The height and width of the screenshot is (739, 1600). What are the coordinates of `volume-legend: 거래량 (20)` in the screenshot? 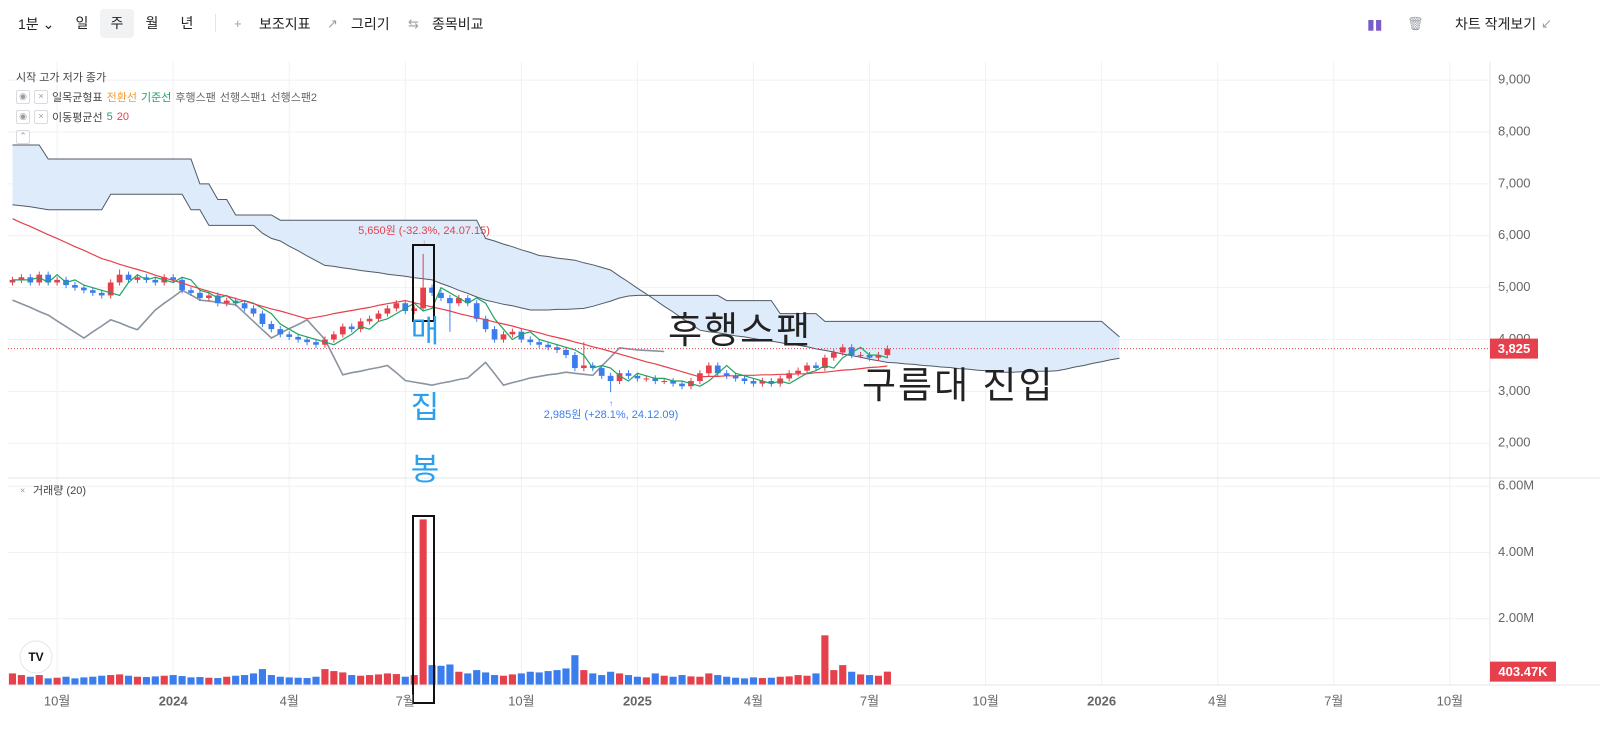 It's located at (59, 490).